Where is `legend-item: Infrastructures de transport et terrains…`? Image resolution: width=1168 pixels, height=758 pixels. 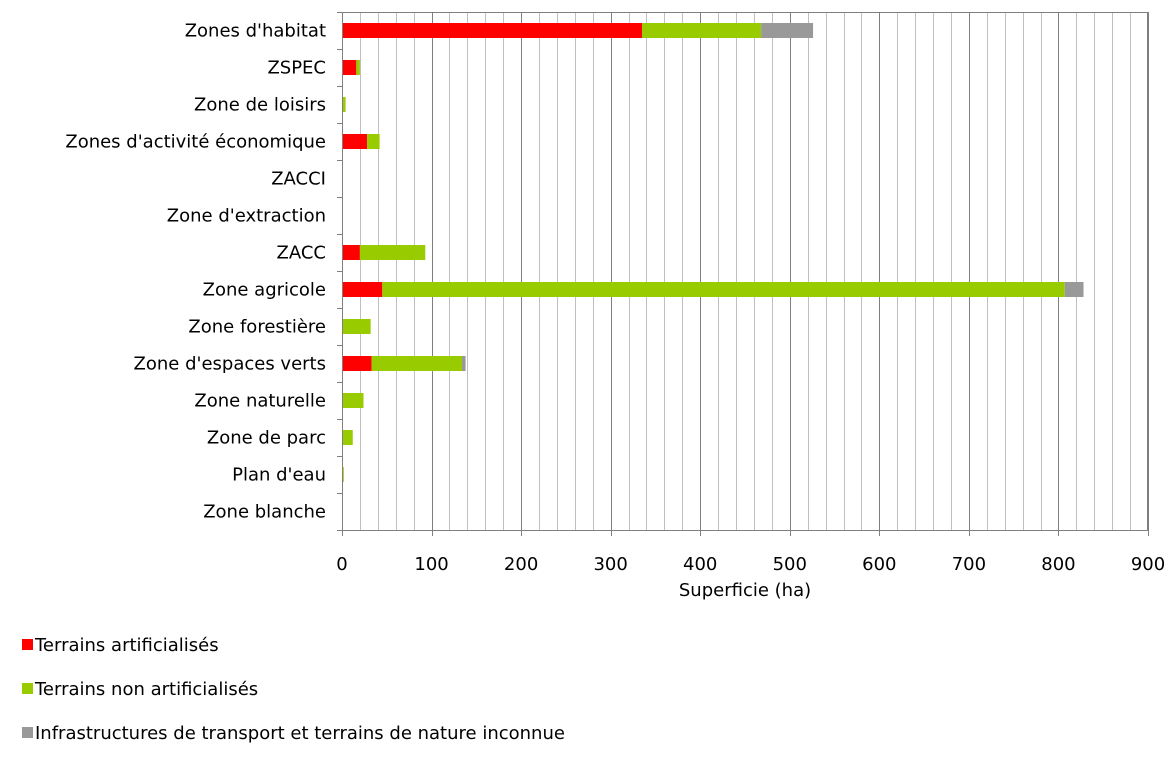 legend-item: Infrastructures de transport et terrains… is located at coordinates (293, 734).